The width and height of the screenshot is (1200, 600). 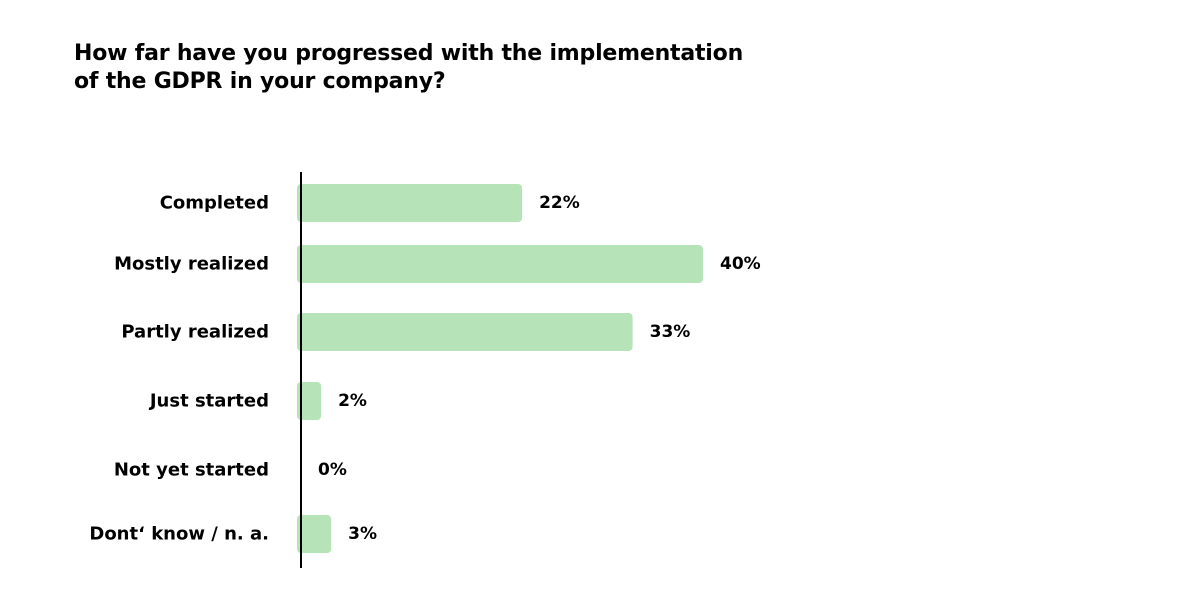 What do you see at coordinates (332, 470) in the screenshot?
I see `value-label: 0%` at bounding box center [332, 470].